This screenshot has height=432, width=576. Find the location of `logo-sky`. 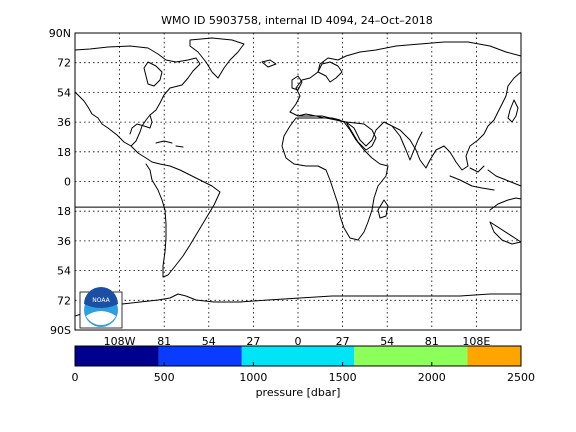

logo-sky is located at coordinates (101, 297).